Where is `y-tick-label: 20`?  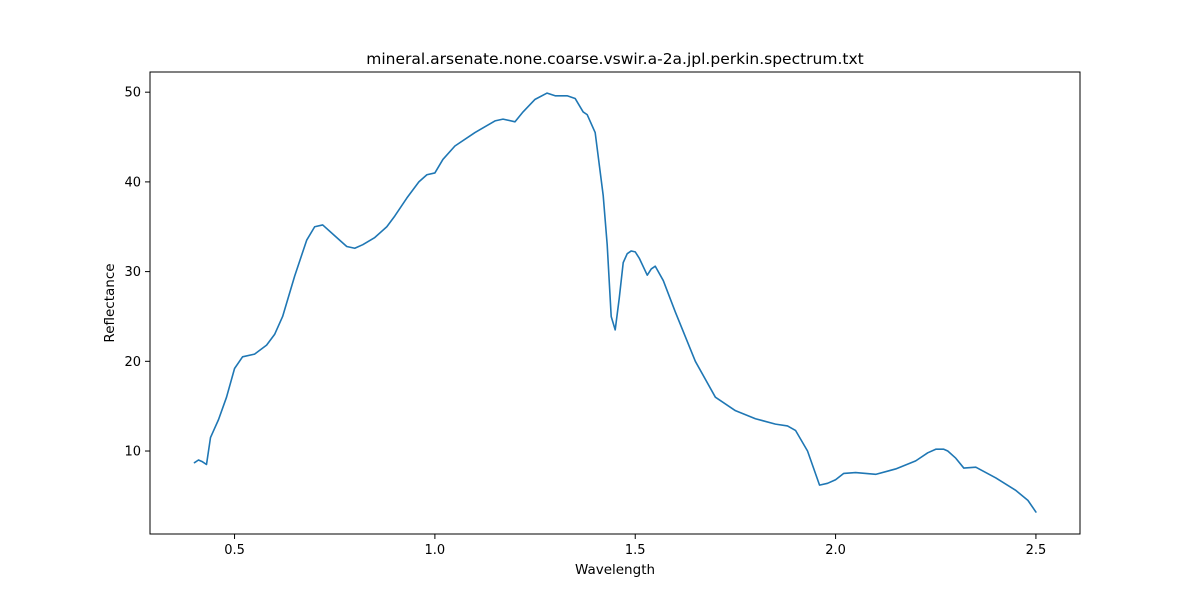 y-tick-label: 20 is located at coordinates (132, 362).